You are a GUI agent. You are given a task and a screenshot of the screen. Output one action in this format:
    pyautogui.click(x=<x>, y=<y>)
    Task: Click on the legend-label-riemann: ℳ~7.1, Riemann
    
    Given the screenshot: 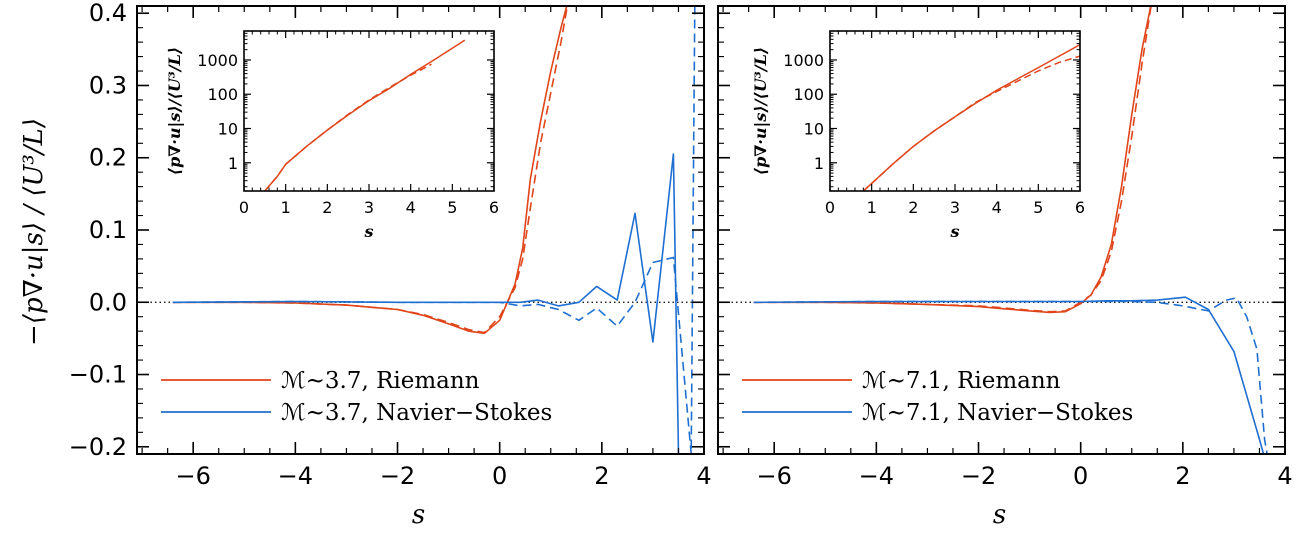 What is the action you would take?
    pyautogui.click(x=961, y=381)
    